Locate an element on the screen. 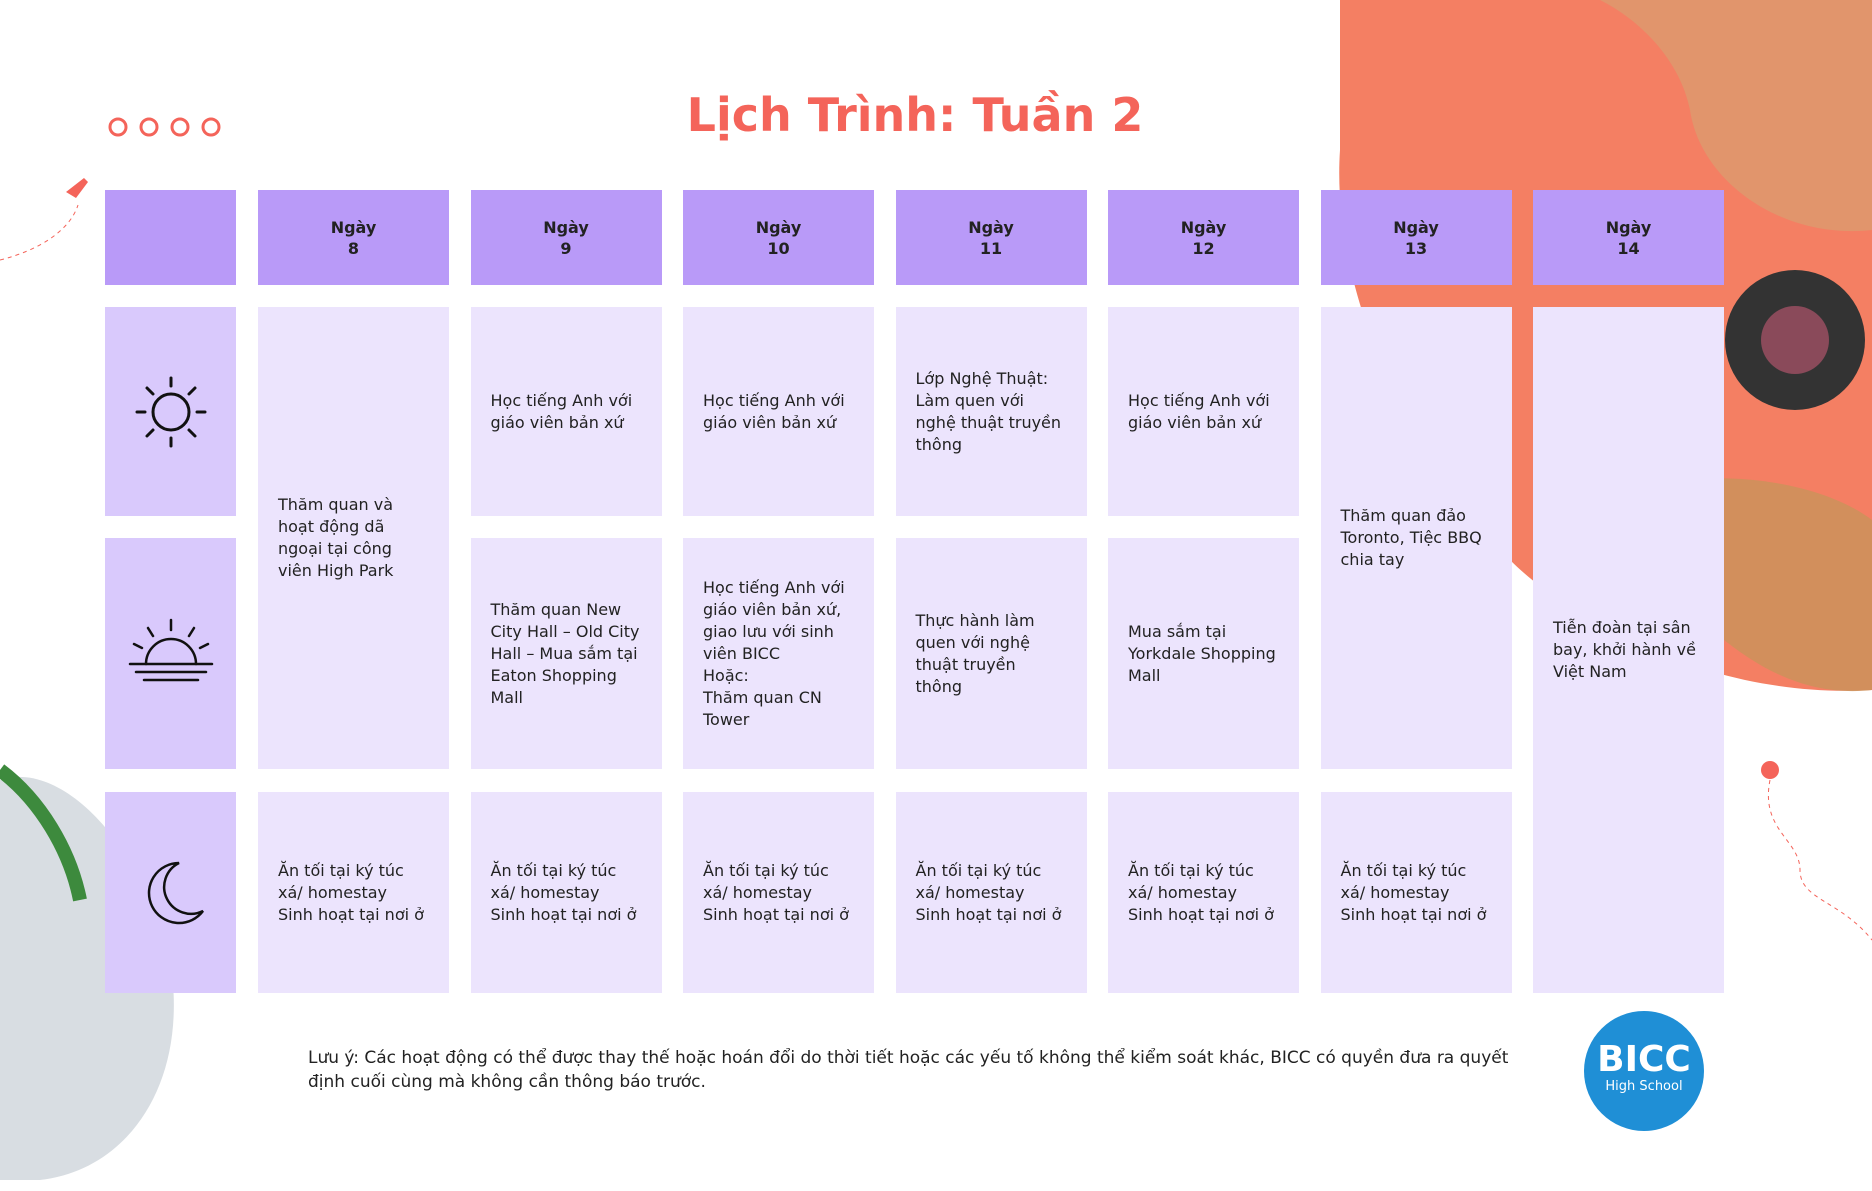 This screenshot has height=1191, width=1872. afternoon-icon is located at coordinates (170, 653).